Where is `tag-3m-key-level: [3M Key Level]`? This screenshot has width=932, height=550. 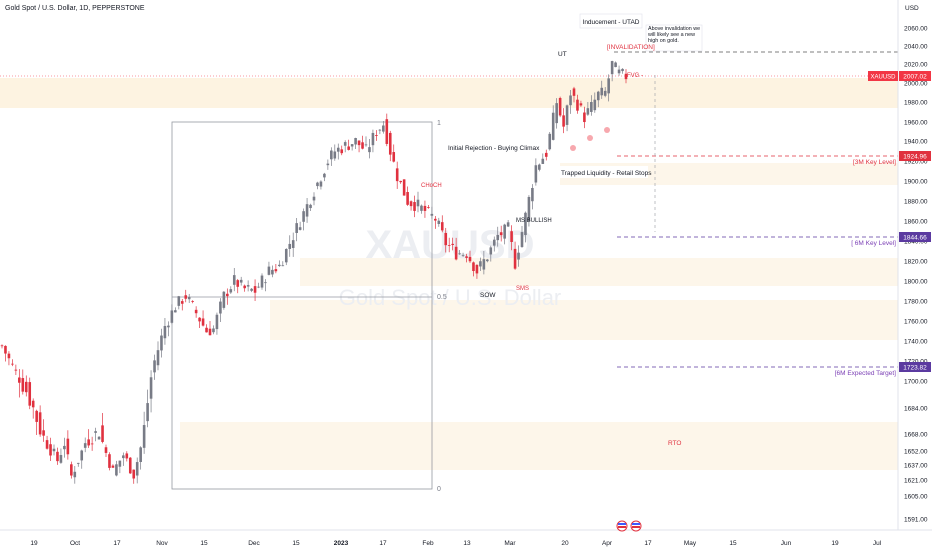
tag-3m-key-level: [3M Key Level] is located at coordinates (874, 162).